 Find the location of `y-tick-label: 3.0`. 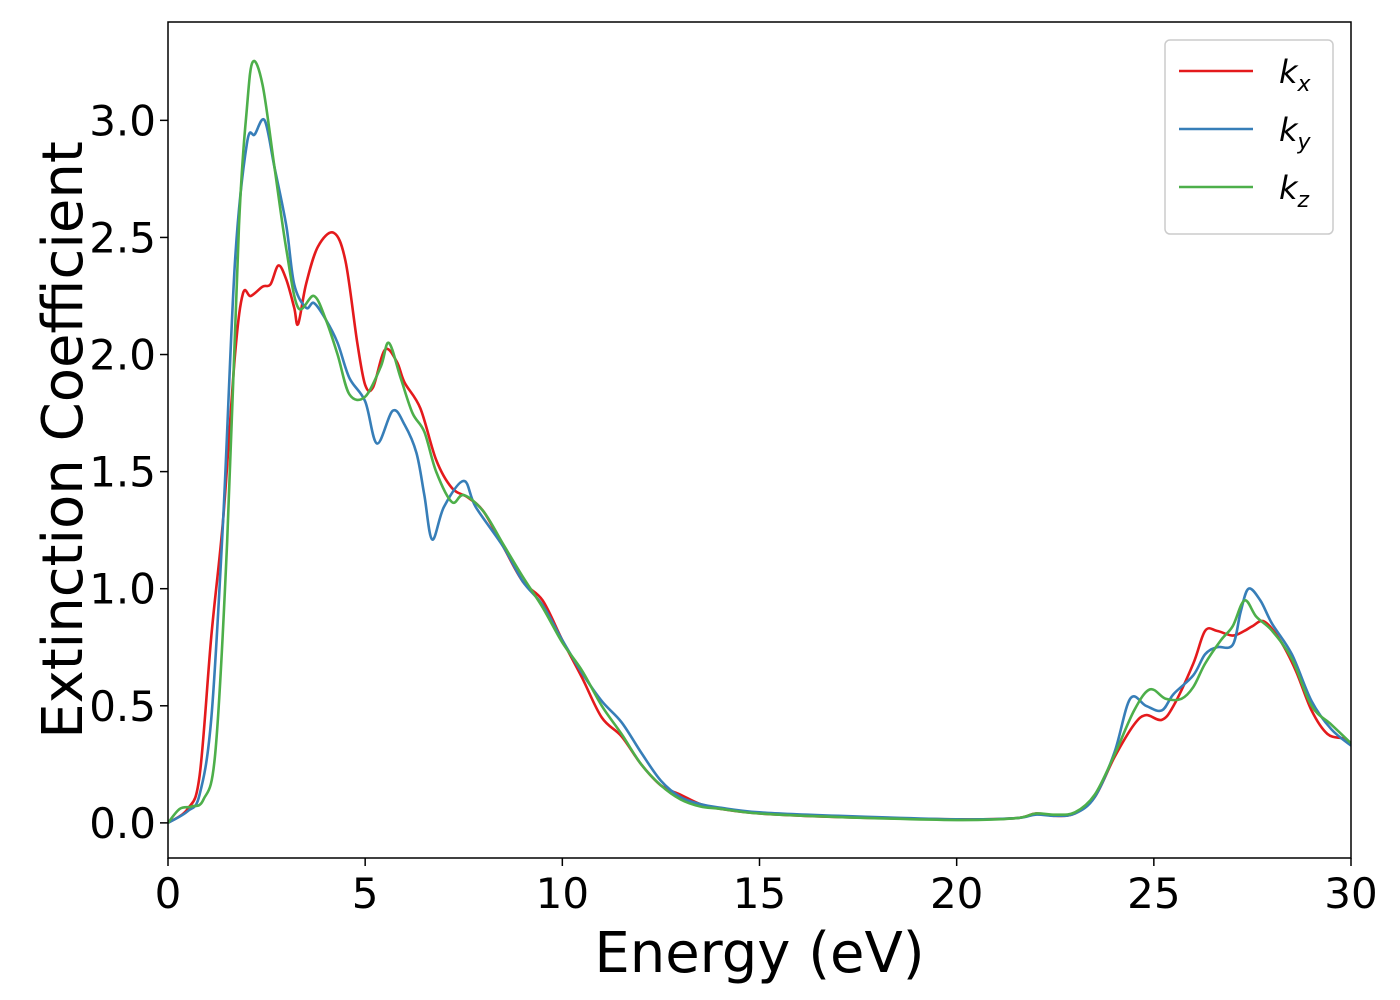

y-tick-label: 3.0 is located at coordinates (122, 120).